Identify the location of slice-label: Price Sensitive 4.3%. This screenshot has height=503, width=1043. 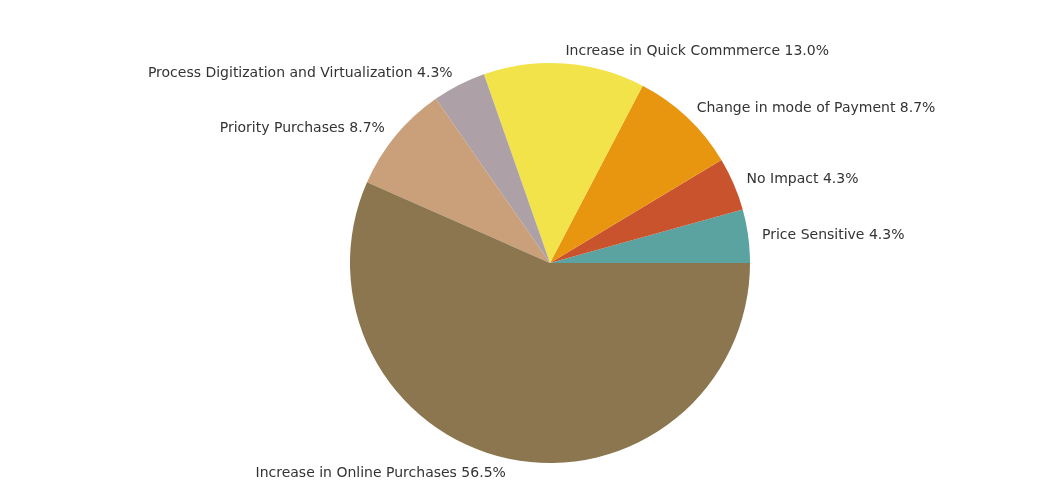
(833, 234).